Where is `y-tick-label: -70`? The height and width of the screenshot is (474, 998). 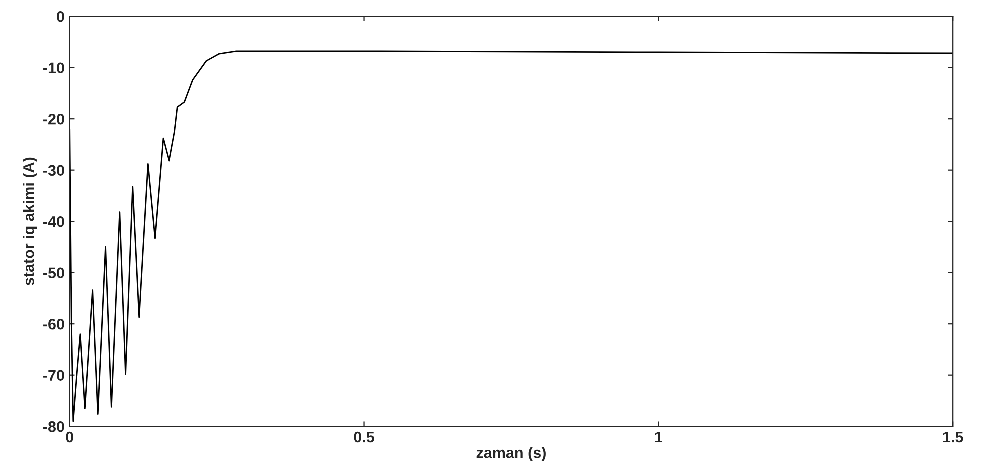
y-tick-label: -70 is located at coordinates (54, 376).